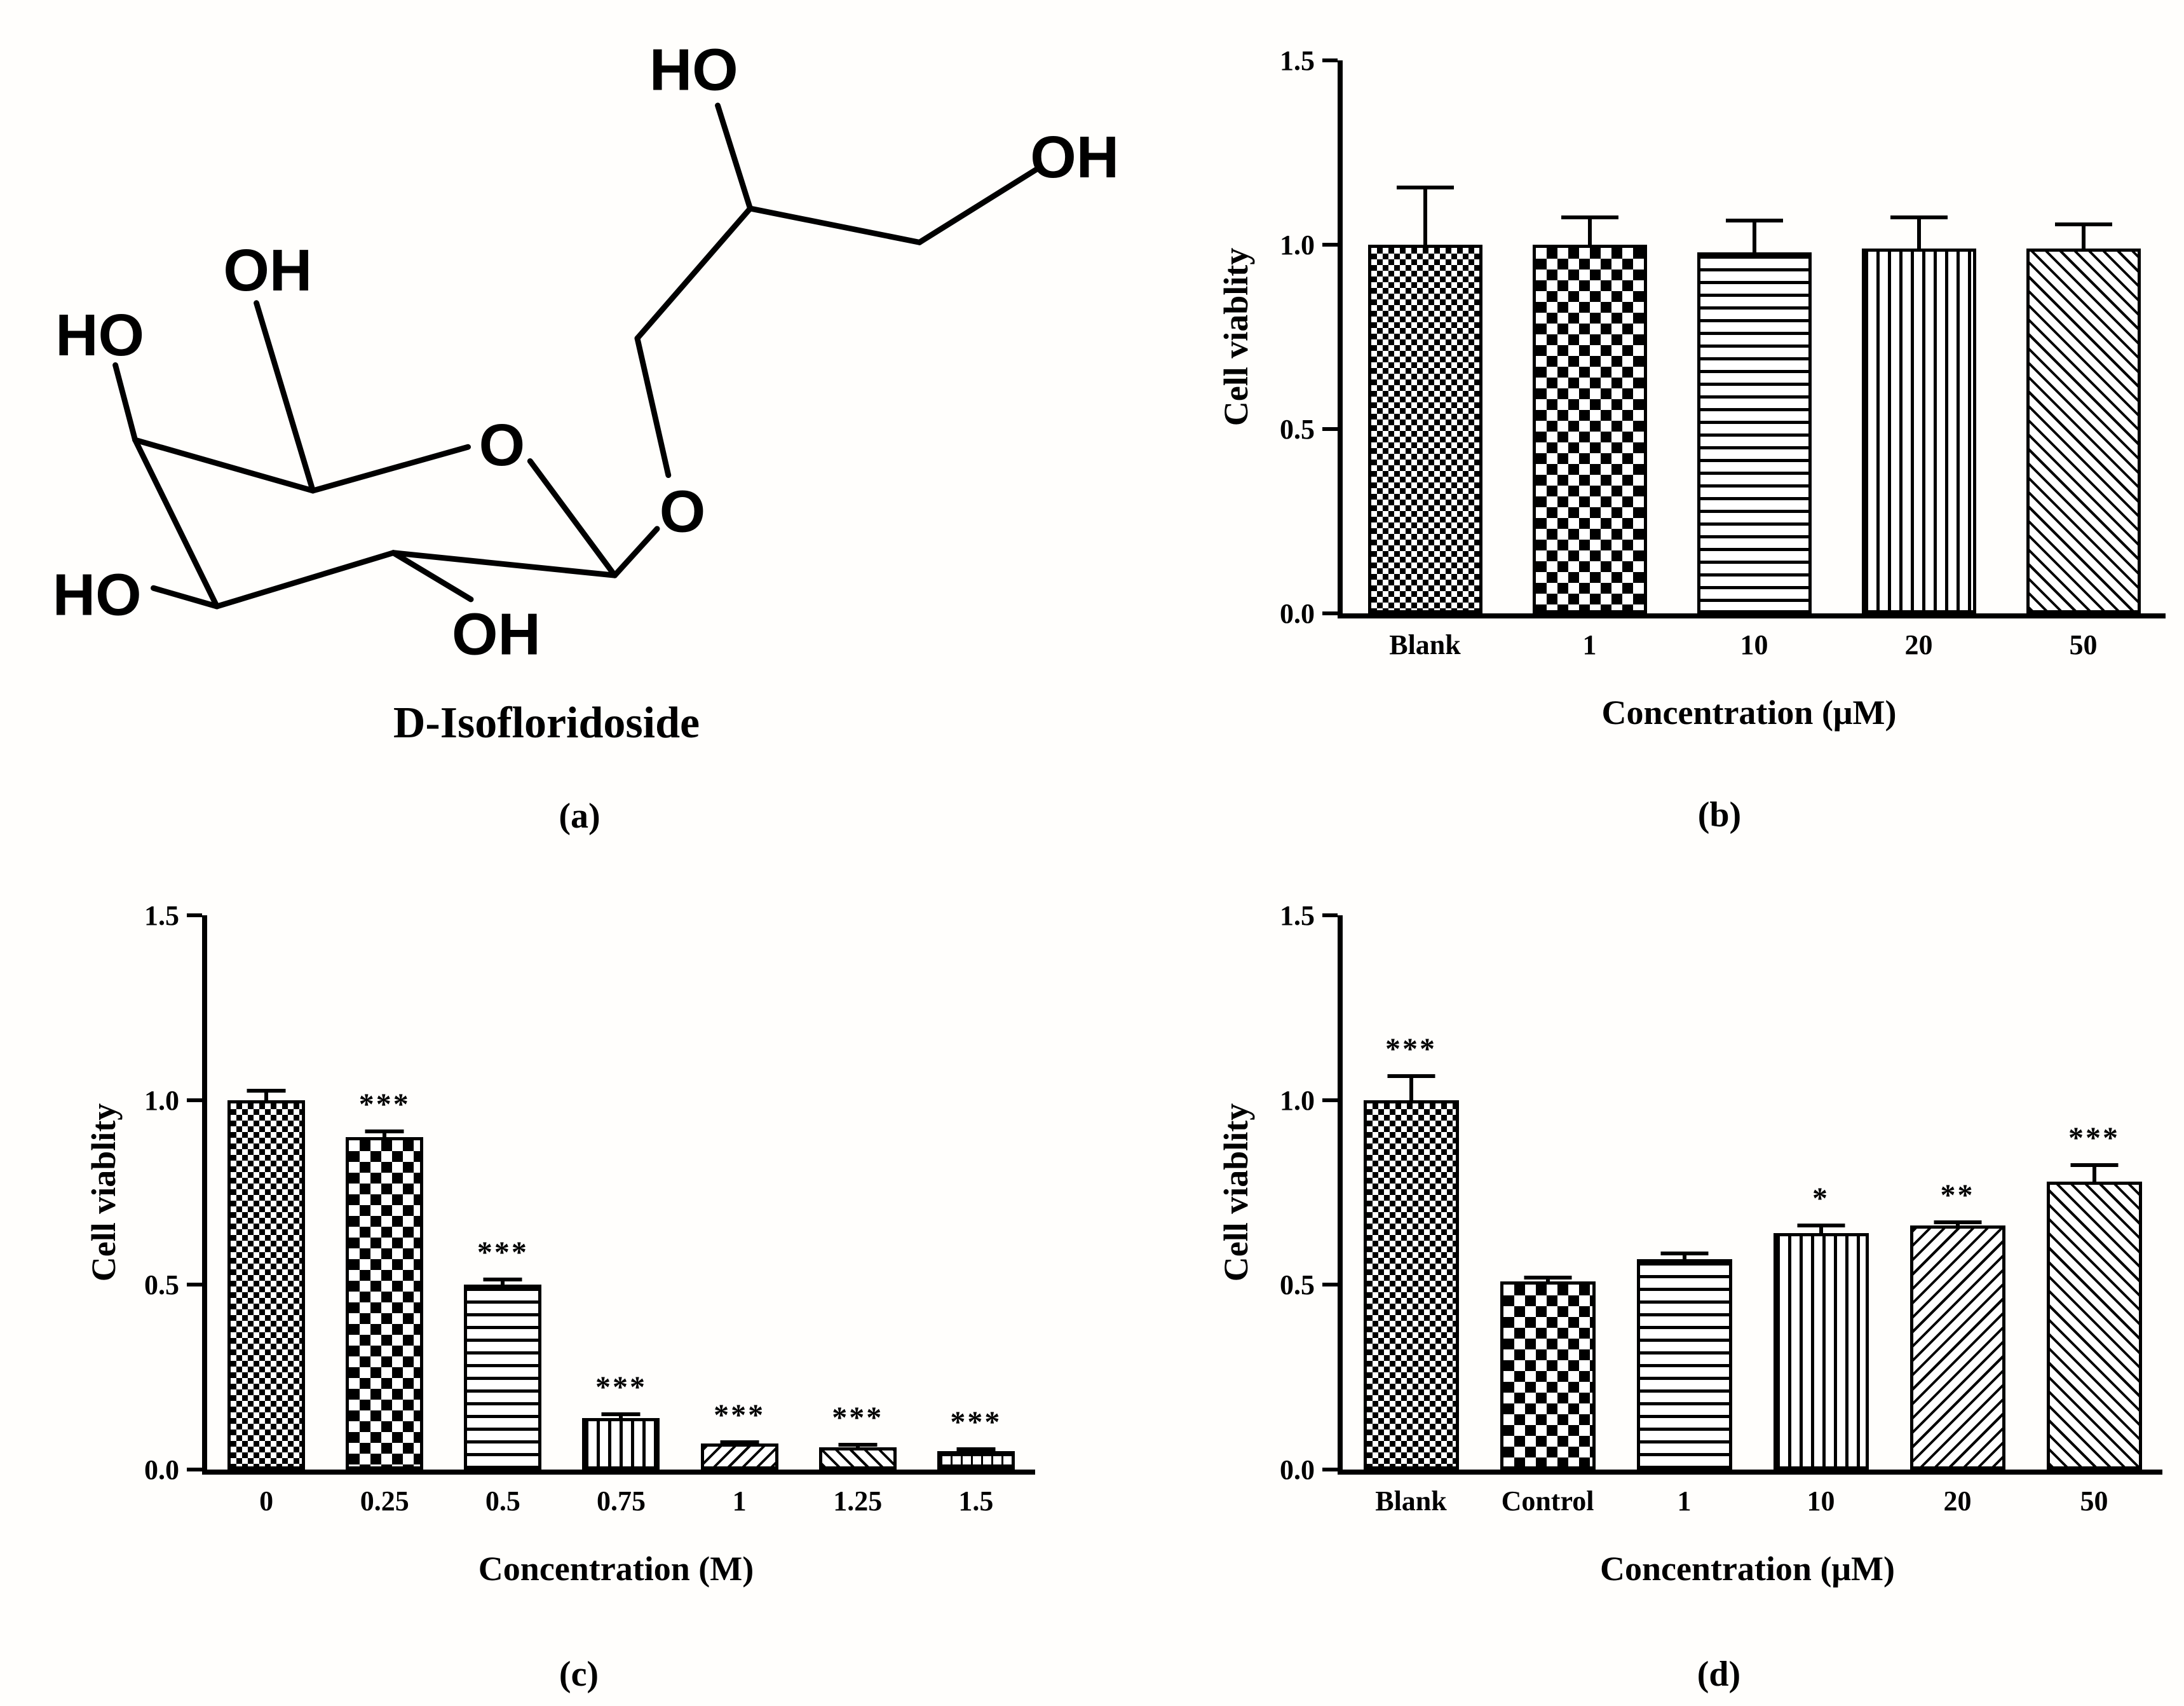 This screenshot has height=1706, width=2184. What do you see at coordinates (1547, 1216) in the screenshot?
I see `bar-slot: Control` at bounding box center [1547, 1216].